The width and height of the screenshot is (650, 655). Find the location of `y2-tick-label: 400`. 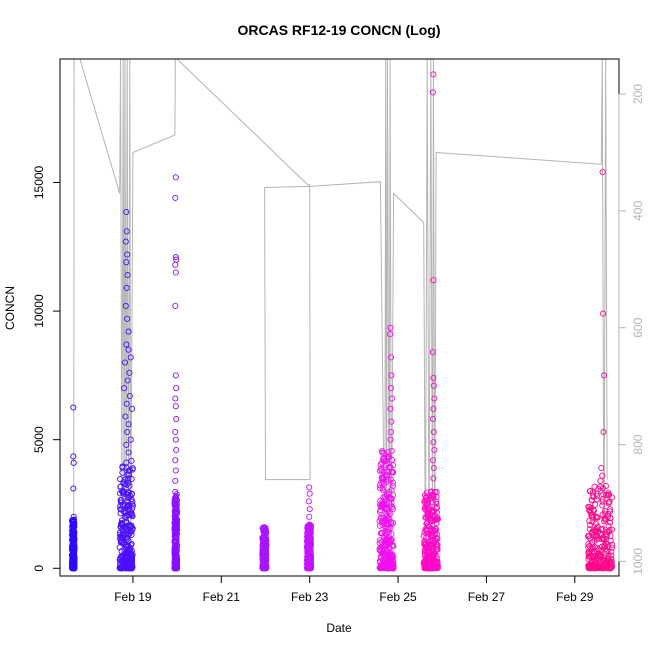

y2-tick-label: 400 is located at coordinates (638, 211).